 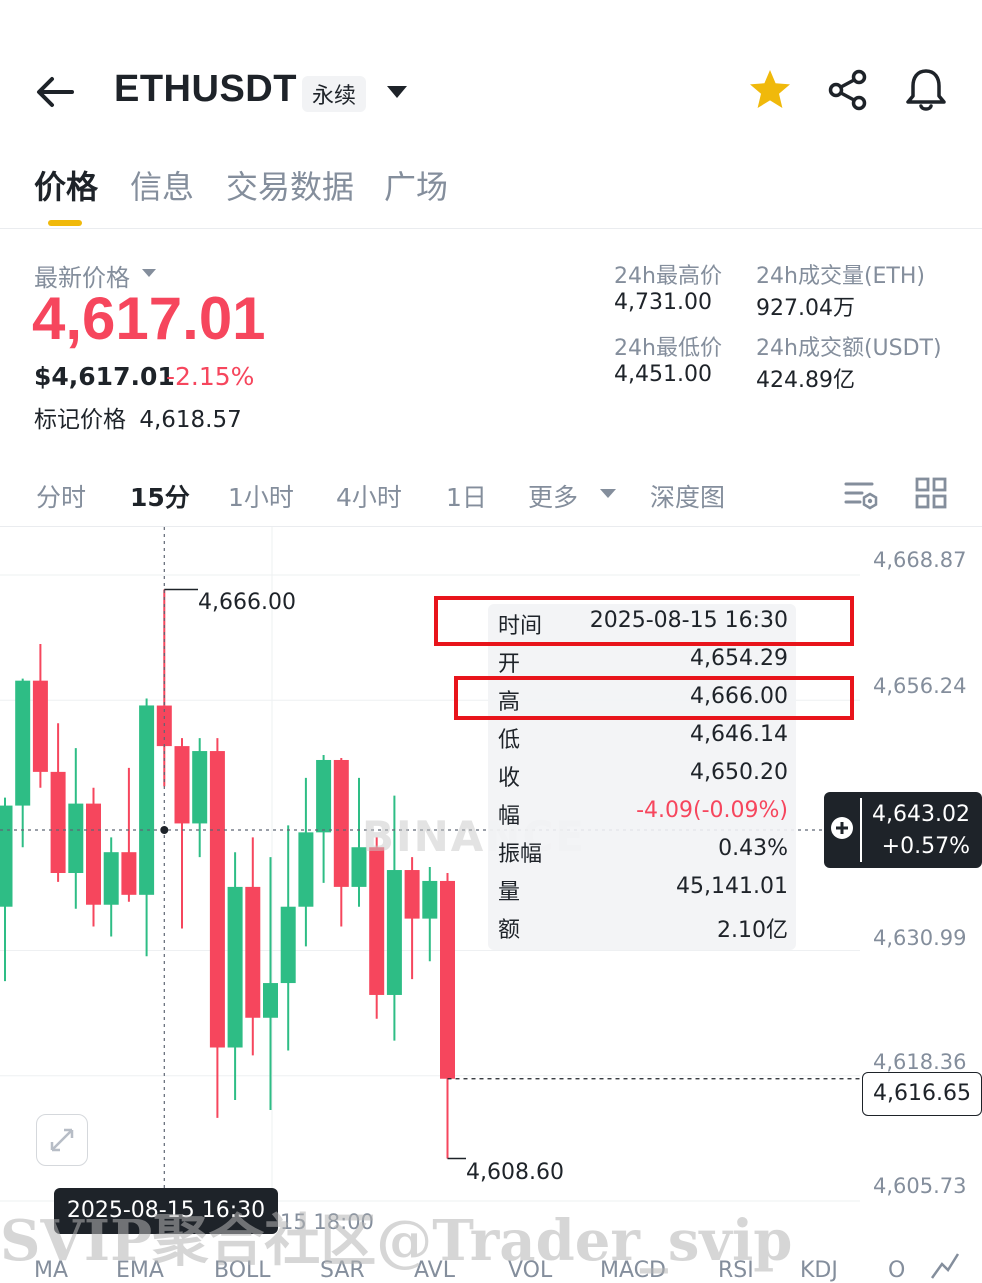 What do you see at coordinates (840, 276) in the screenshot?
I see `24h-volume-label: 24h成交量(ETH)` at bounding box center [840, 276].